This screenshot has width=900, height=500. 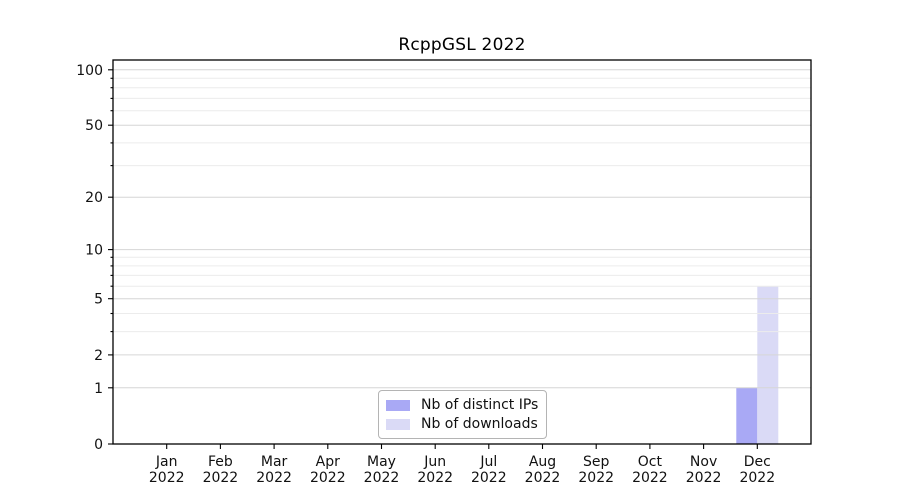 What do you see at coordinates (543, 478) in the screenshot?
I see `x-tick-label-year-aug: 2022` at bounding box center [543, 478].